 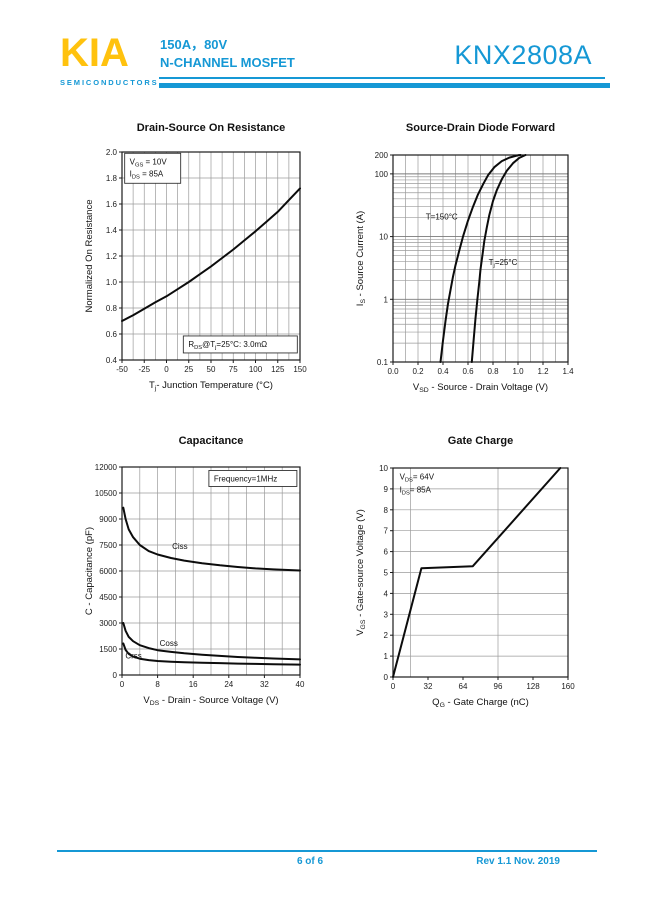 I want to click on svg-text: 25, so click(x=188, y=369).